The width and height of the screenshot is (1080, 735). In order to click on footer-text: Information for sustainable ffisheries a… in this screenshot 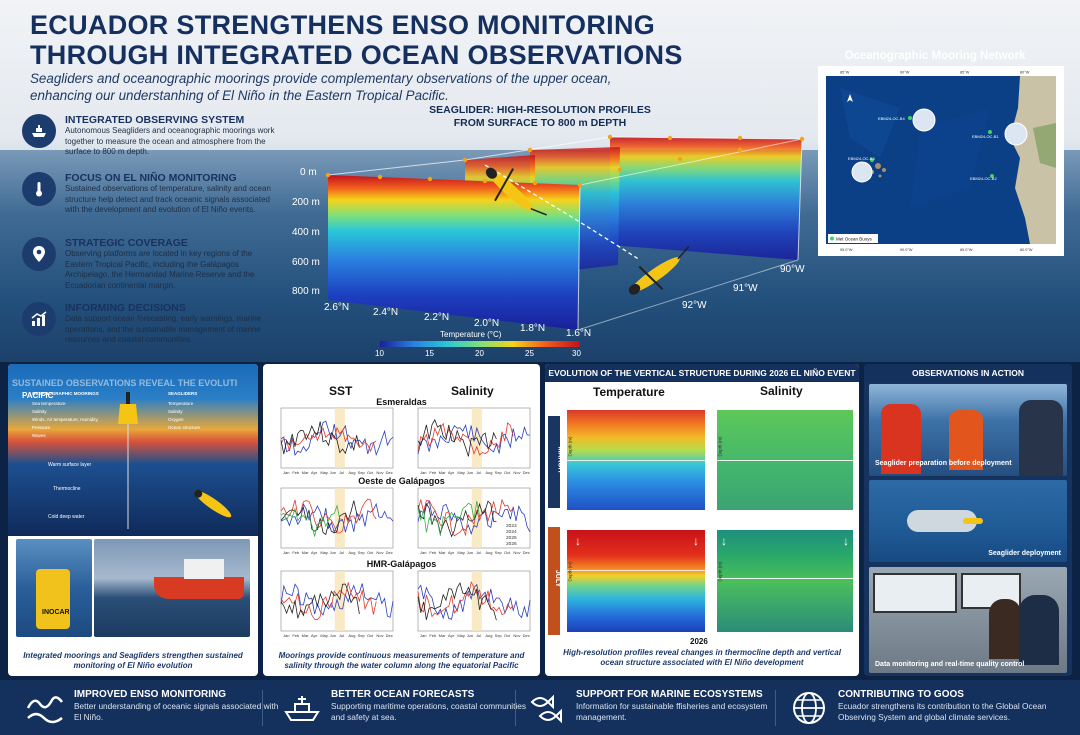, I will do `click(672, 711)`.